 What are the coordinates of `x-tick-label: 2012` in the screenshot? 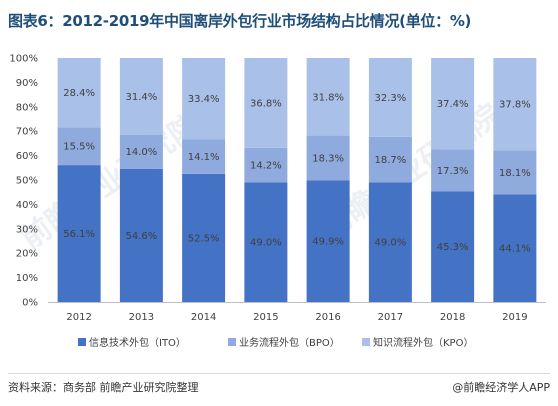 It's located at (78, 317).